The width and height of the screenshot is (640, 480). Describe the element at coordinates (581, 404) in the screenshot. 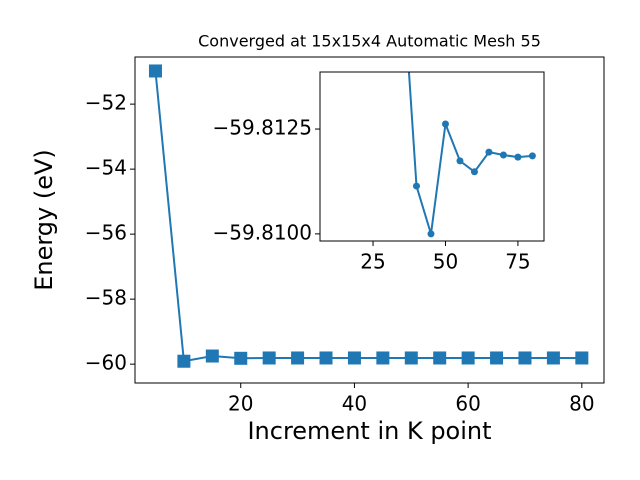

I see `x-tick-label: 80` at that location.